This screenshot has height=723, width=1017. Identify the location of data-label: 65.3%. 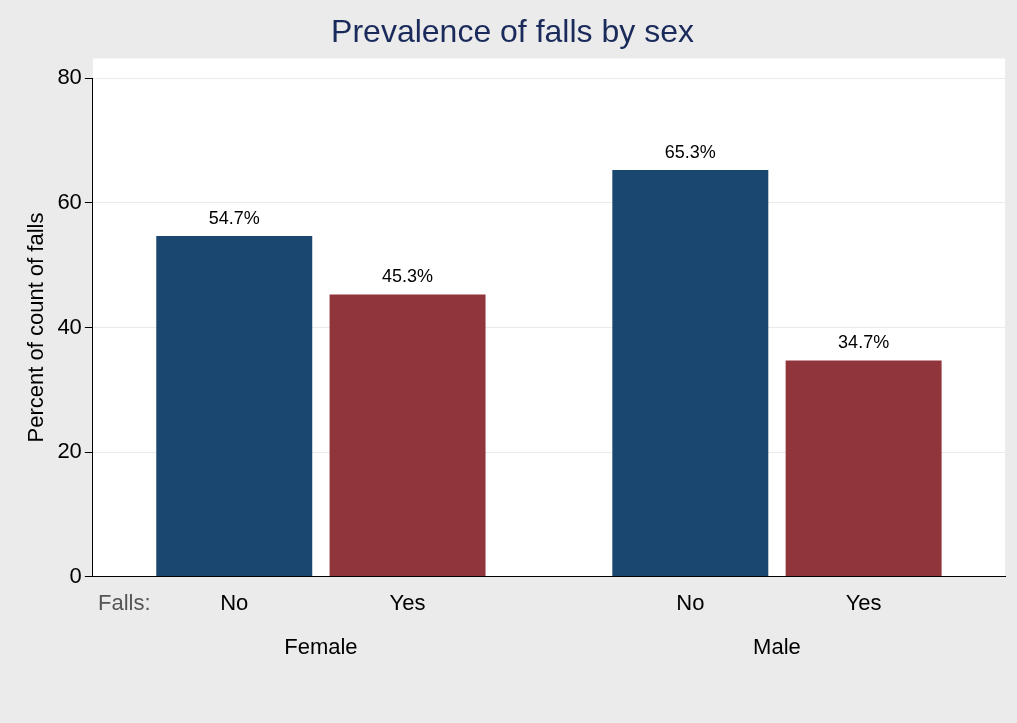
(690, 151).